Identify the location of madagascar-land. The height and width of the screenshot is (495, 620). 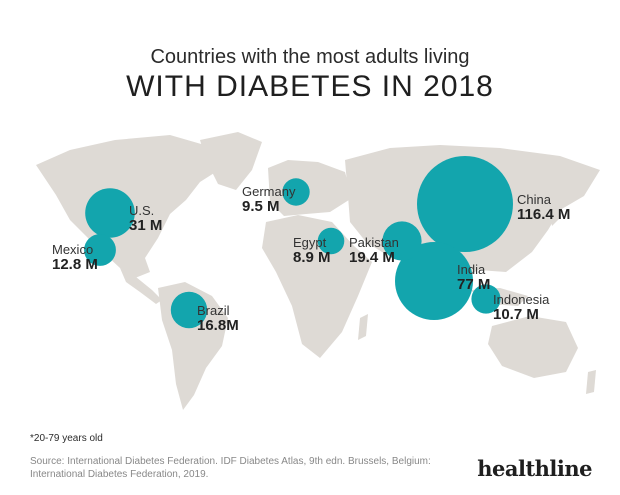
(363, 327).